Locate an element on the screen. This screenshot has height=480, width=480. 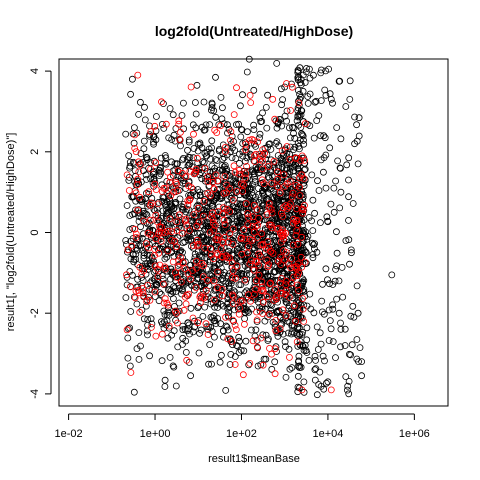
y-tick-label: -2 is located at coordinates (35, 313).